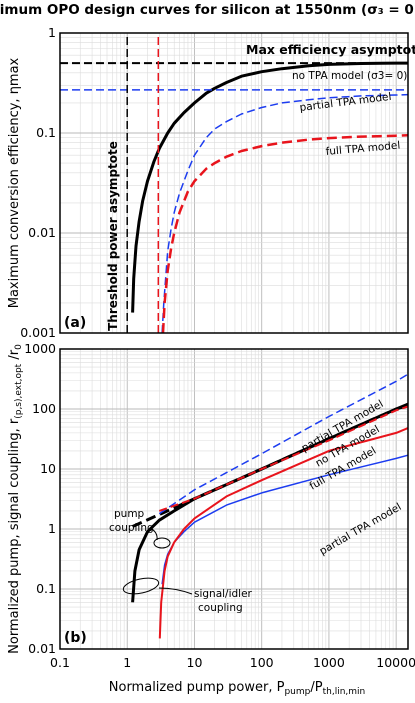 This screenshot has height=703, width=415. Describe the element at coordinates (297, 692) in the screenshot. I see `panel-b-xlabel-sub1: pump` at that location.